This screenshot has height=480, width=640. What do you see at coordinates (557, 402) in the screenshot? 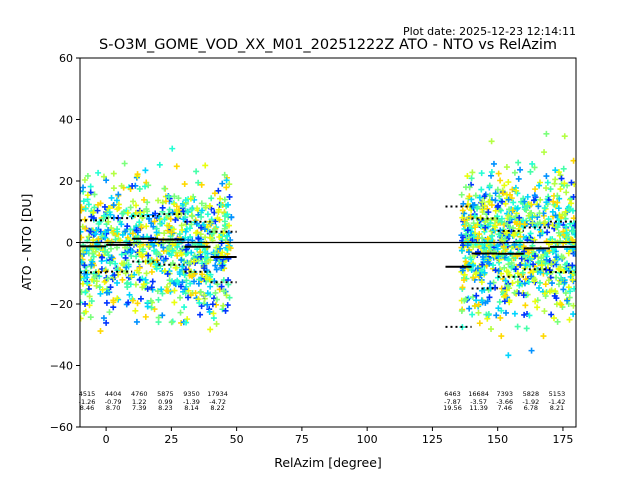
I see `bin-mean-label: -1.42` at bounding box center [557, 402].